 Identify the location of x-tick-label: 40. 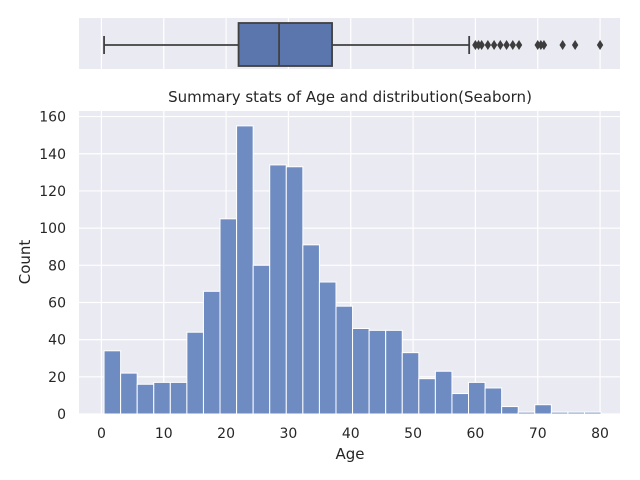
(351, 434).